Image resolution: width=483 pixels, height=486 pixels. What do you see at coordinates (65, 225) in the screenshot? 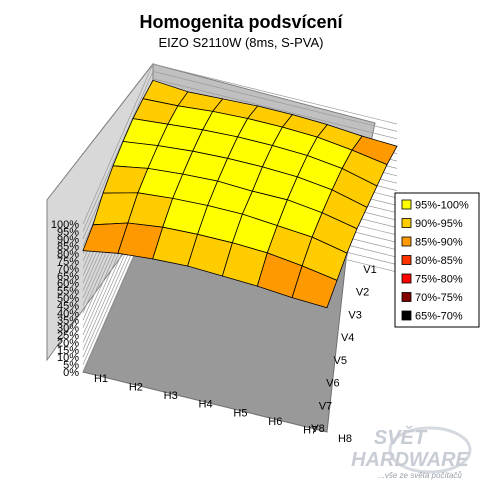
I see `z-tick-label: 100%` at bounding box center [65, 225].